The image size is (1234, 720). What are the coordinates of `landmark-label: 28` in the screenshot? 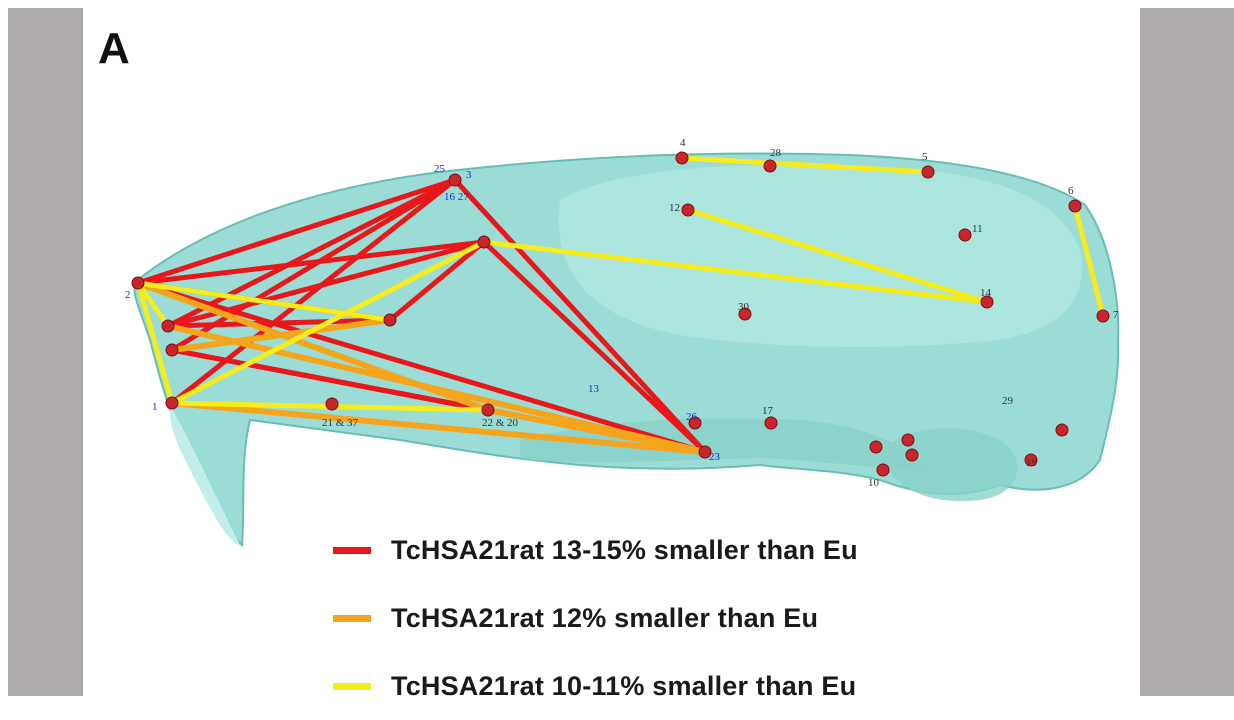 It's located at (776, 153).